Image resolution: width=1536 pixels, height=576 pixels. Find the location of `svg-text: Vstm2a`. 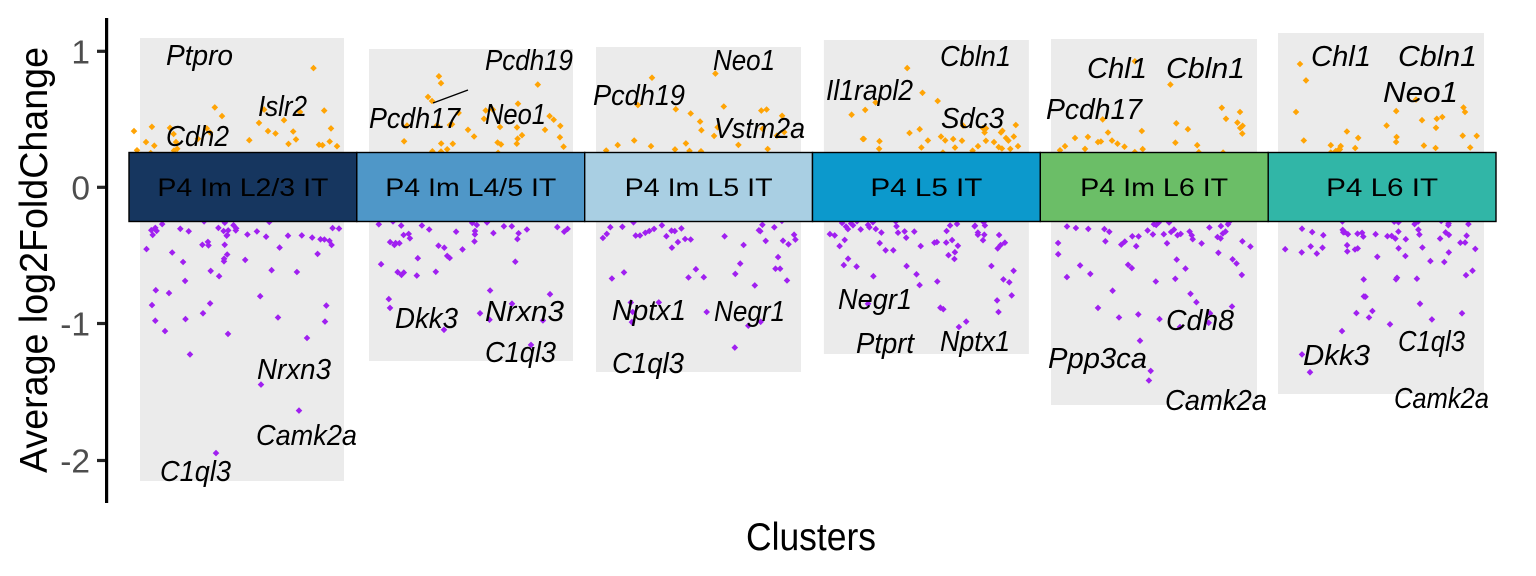

svg-text: Vstm2a is located at coordinates (759, 129).